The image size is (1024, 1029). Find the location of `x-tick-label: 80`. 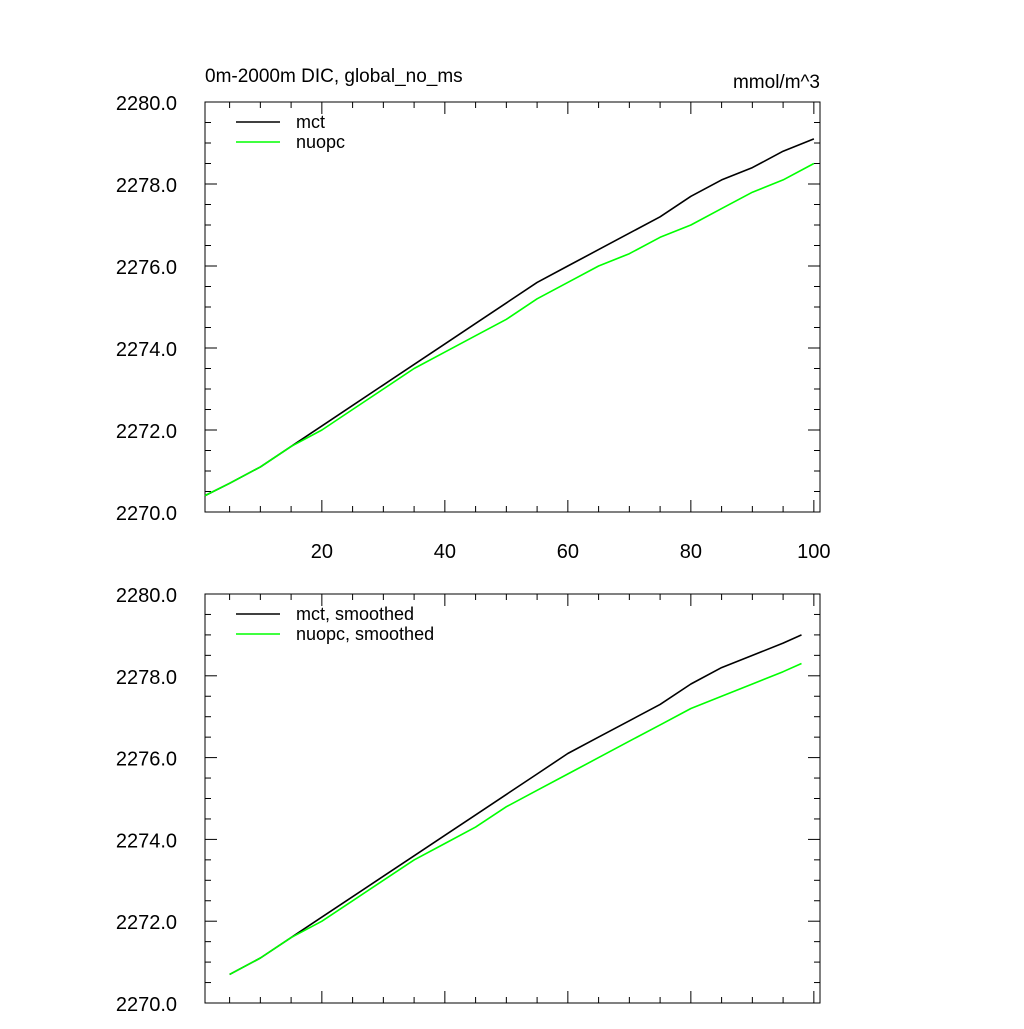

x-tick-label: 80 is located at coordinates (691, 552).